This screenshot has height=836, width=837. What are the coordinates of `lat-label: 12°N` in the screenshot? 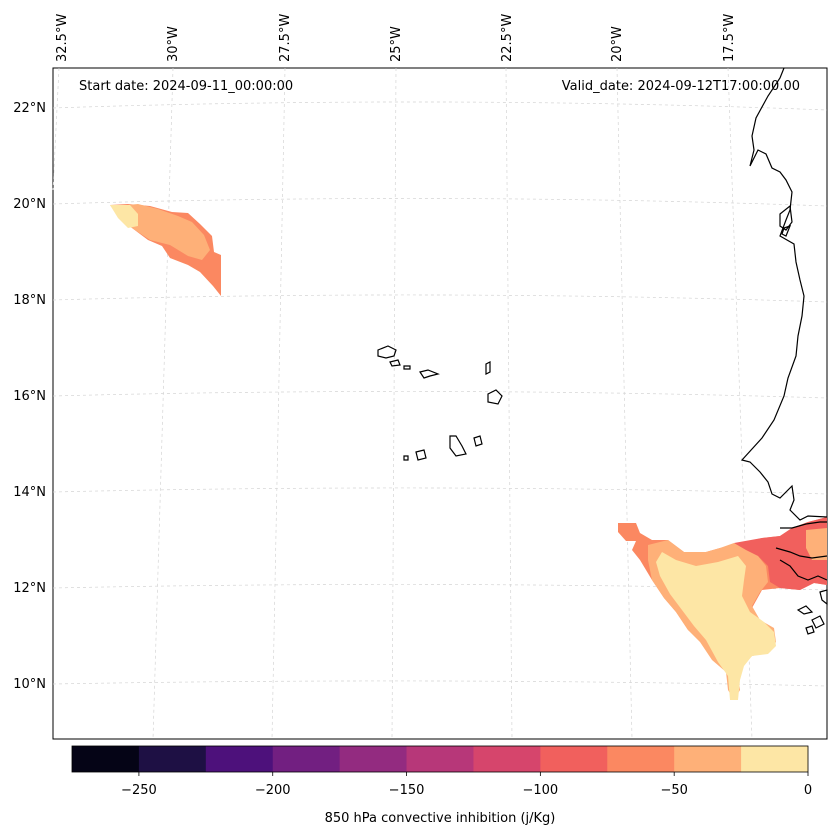 It's located at (29, 588).